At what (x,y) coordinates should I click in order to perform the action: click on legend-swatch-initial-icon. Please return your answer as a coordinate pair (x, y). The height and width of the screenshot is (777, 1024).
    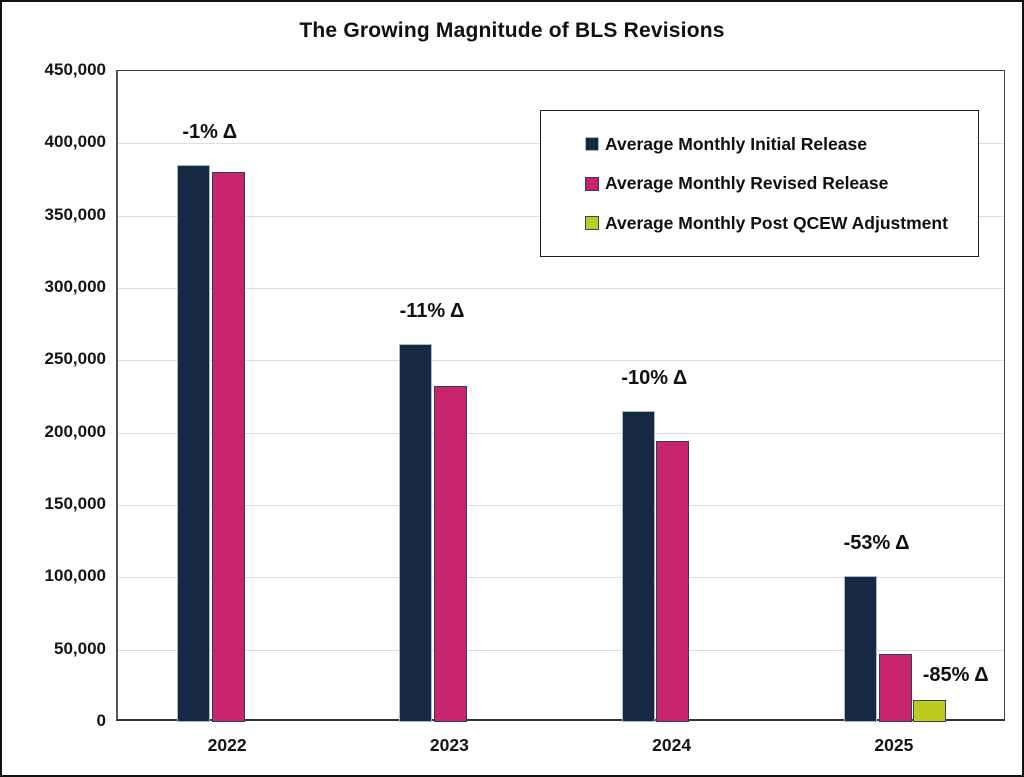
    Looking at the image, I should click on (592, 144).